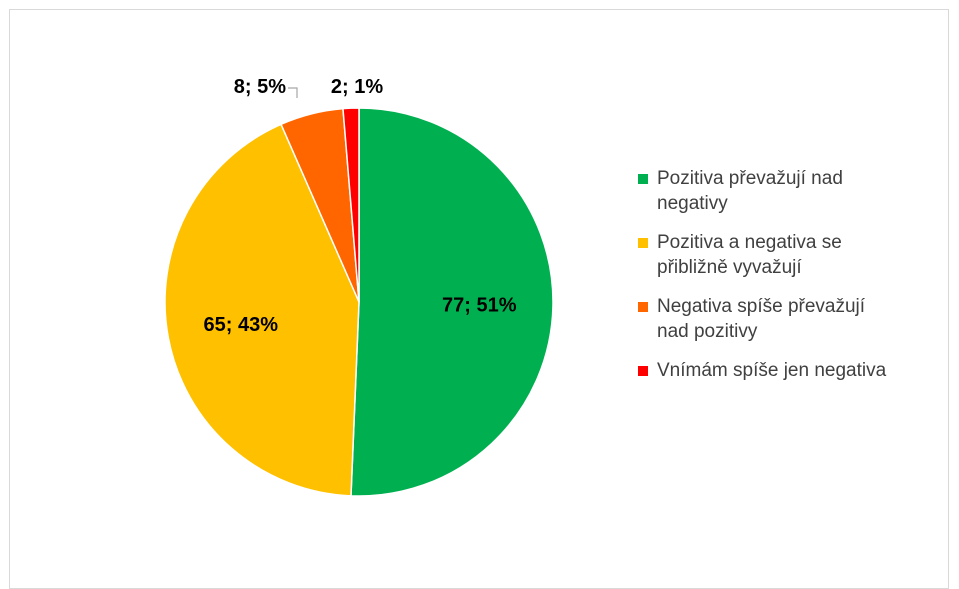 This screenshot has width=959, height=589. What do you see at coordinates (357, 87) in the screenshot?
I see `data-label: 2; 1%` at bounding box center [357, 87].